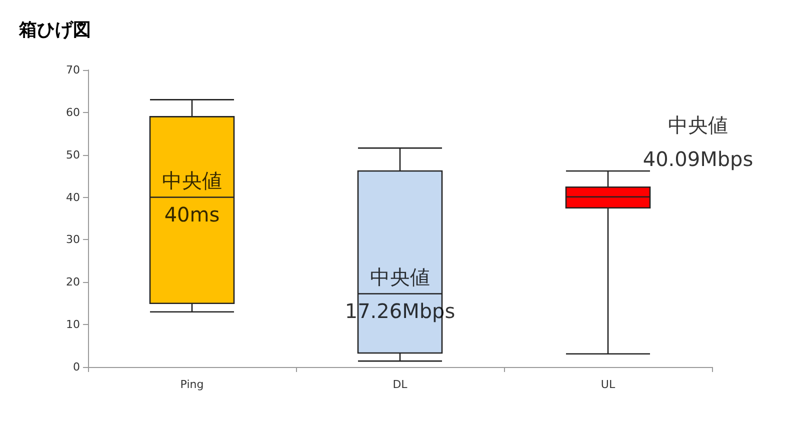 The height and width of the screenshot is (430, 800). I want to click on x-tick-label: UL, so click(608, 384).